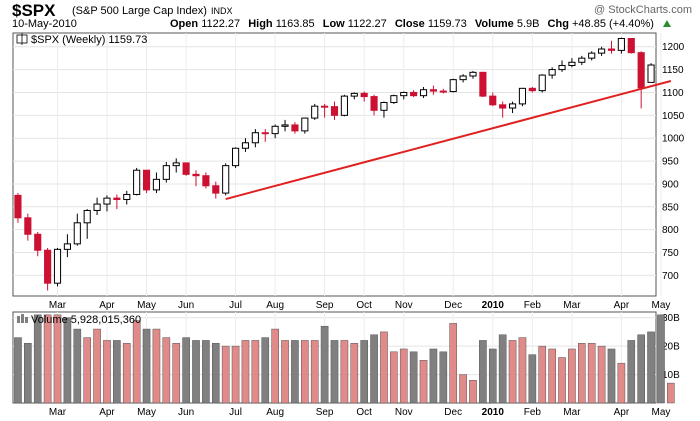 The height and width of the screenshot is (421, 700). Describe the element at coordinates (107, 412) in the screenshot. I see `volume-x-tick-label: Apr` at that location.